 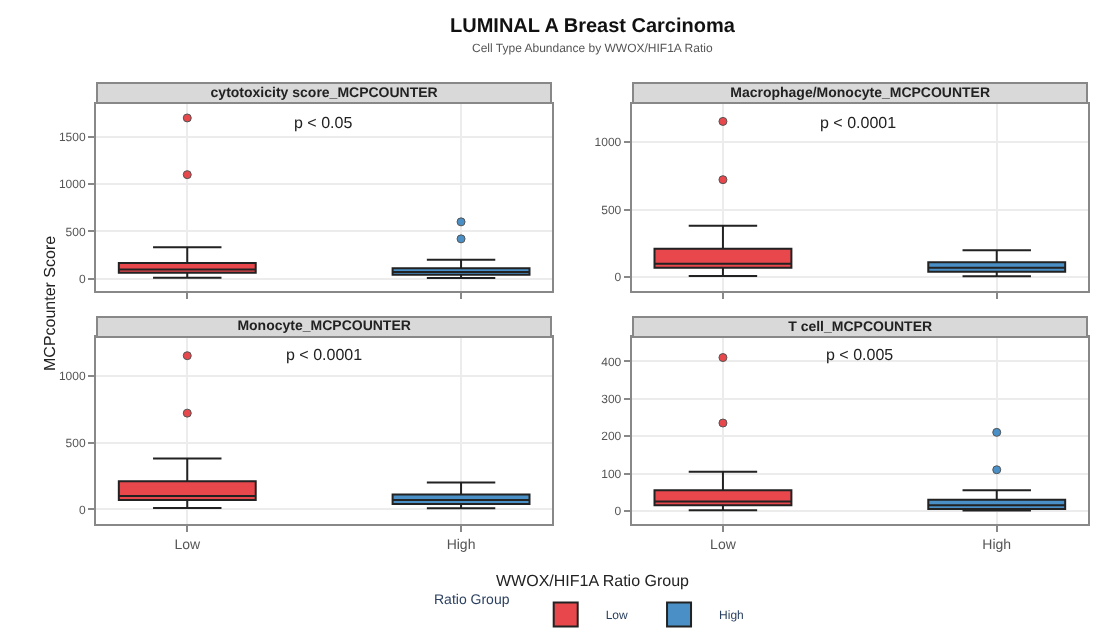 What do you see at coordinates (593, 27) in the screenshot?
I see `text: LUMINAL A Breast Carcinoma` at bounding box center [593, 27].